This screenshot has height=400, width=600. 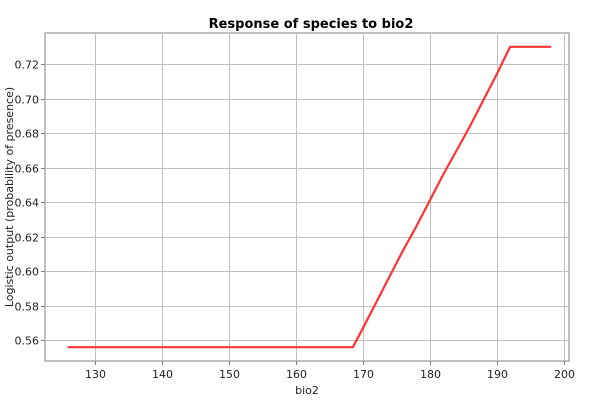 What do you see at coordinates (497, 374) in the screenshot?
I see `x-tick-label: 190` at bounding box center [497, 374].